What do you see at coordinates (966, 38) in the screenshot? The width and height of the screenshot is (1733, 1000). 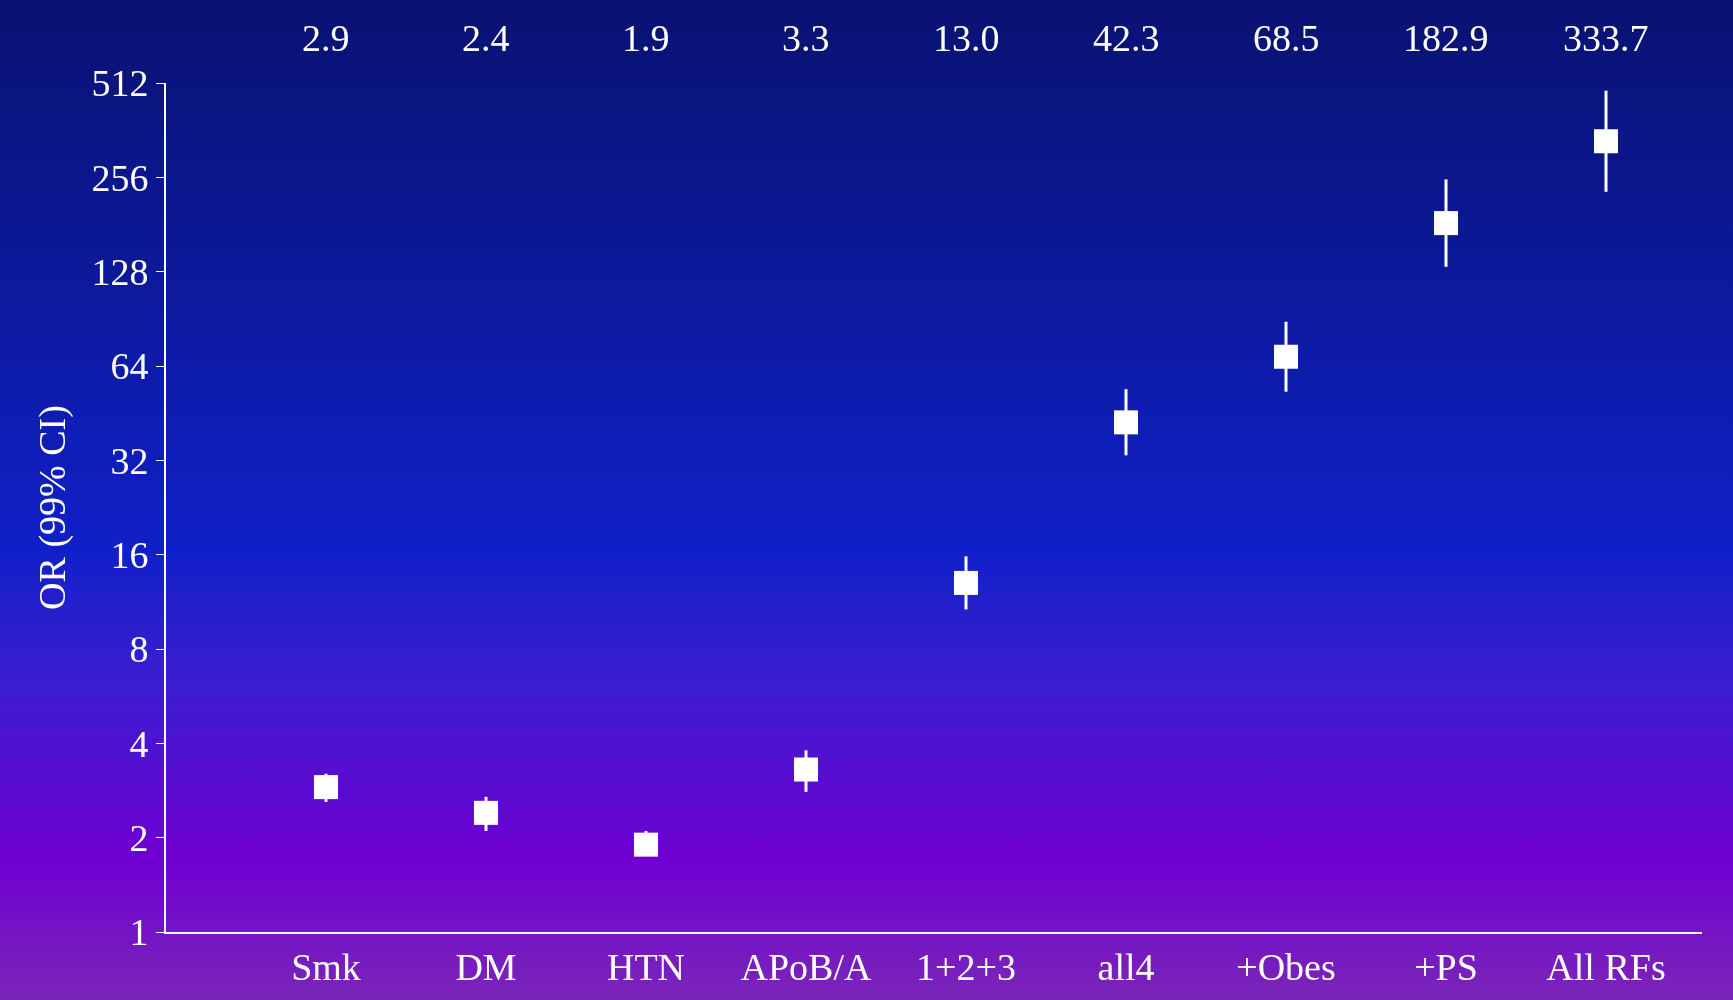 I see `text: 13.0` at bounding box center [966, 38].